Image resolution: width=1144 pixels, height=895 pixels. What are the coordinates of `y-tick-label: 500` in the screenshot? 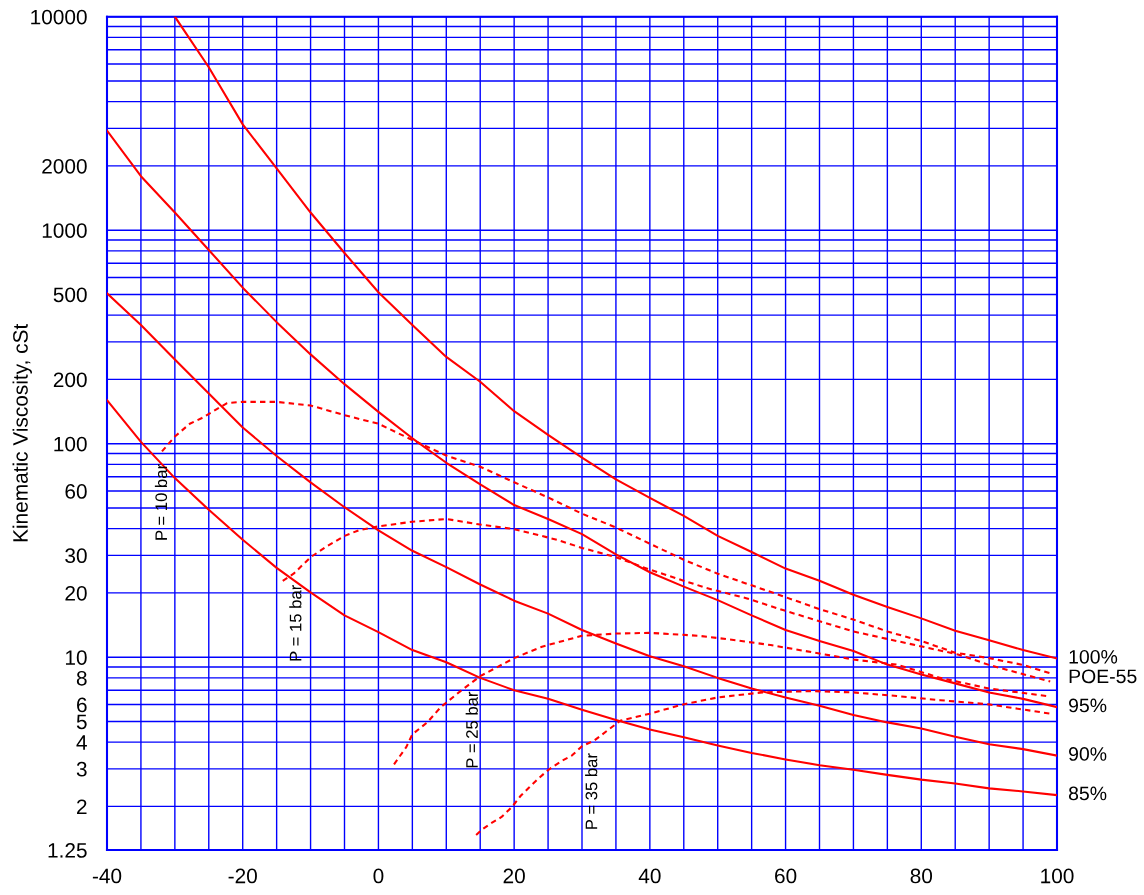 It's located at (70, 295).